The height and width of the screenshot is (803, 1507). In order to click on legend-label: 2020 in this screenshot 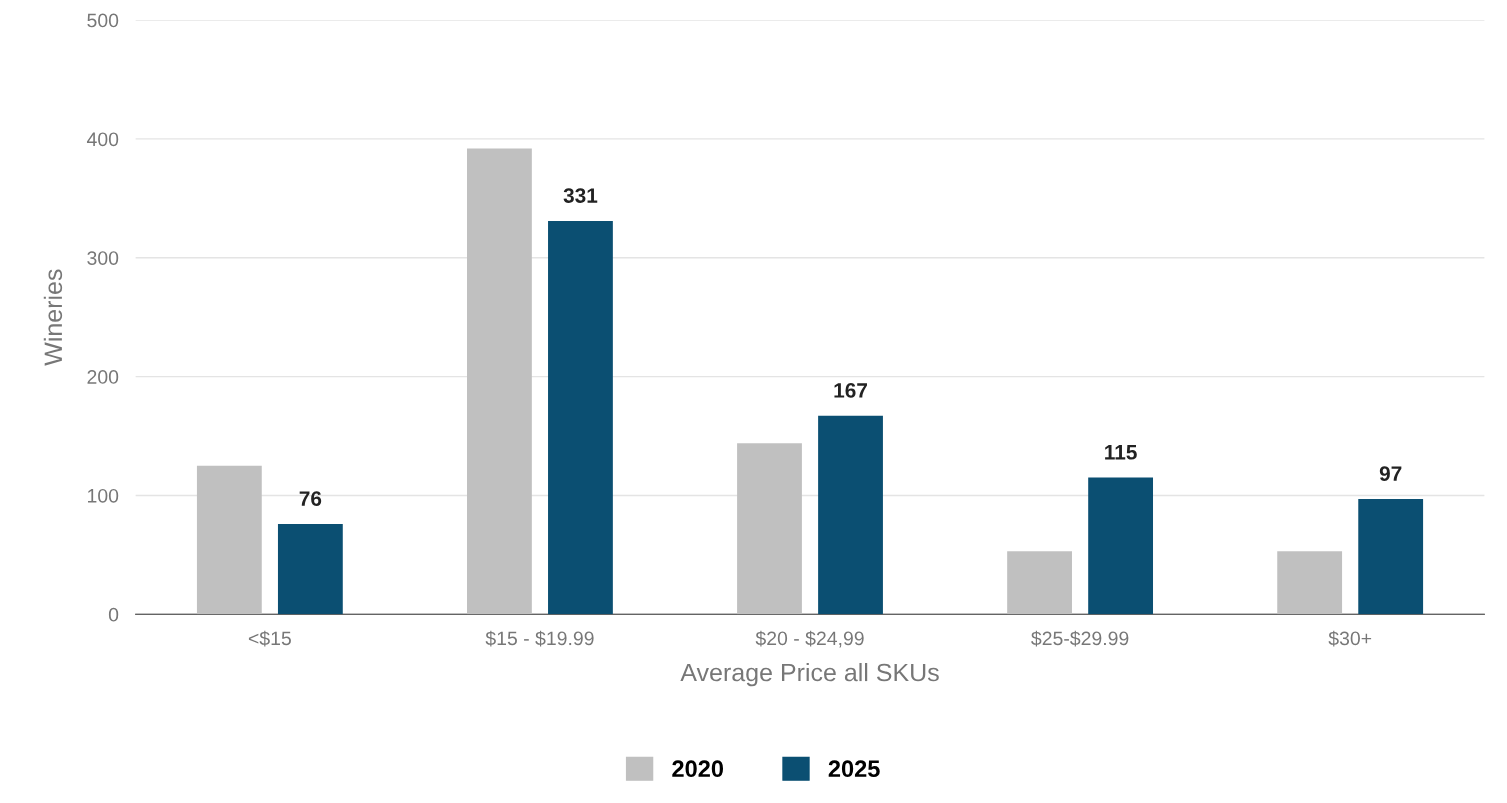, I will do `click(698, 769)`.